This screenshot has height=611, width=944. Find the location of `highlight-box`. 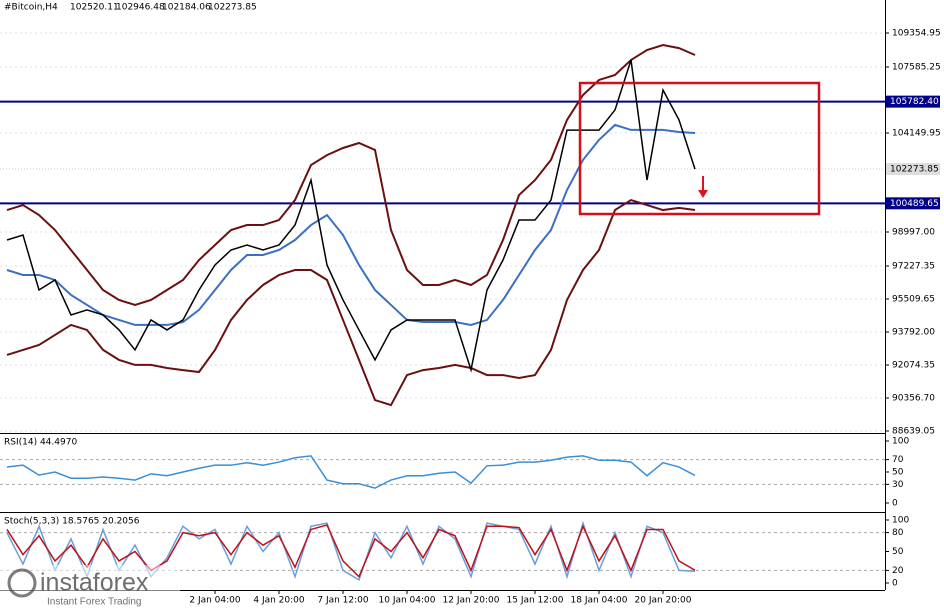

highlight-box is located at coordinates (699, 148).